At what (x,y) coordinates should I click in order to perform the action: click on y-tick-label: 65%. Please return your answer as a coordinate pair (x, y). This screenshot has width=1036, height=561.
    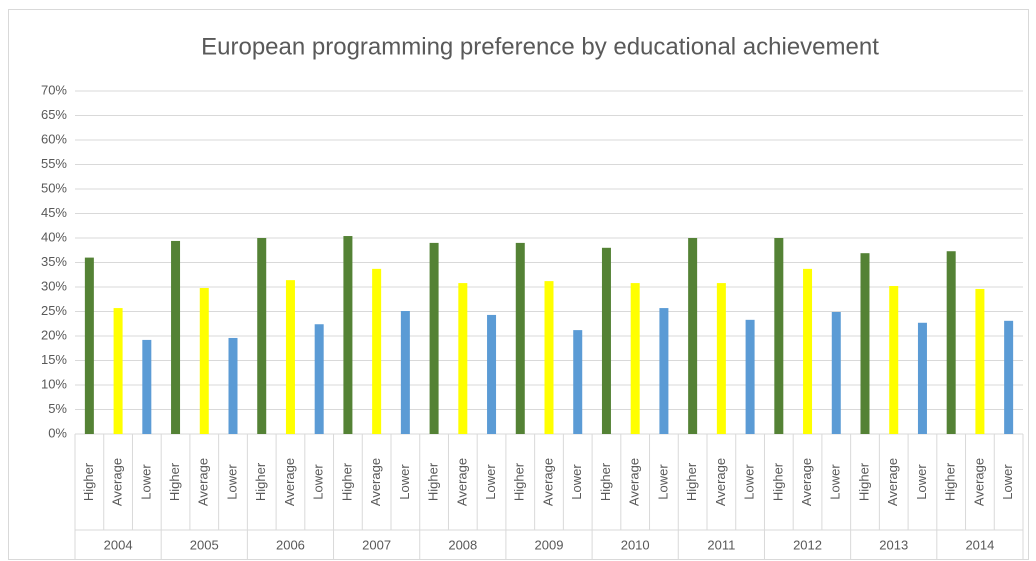
    Looking at the image, I should click on (54, 114).